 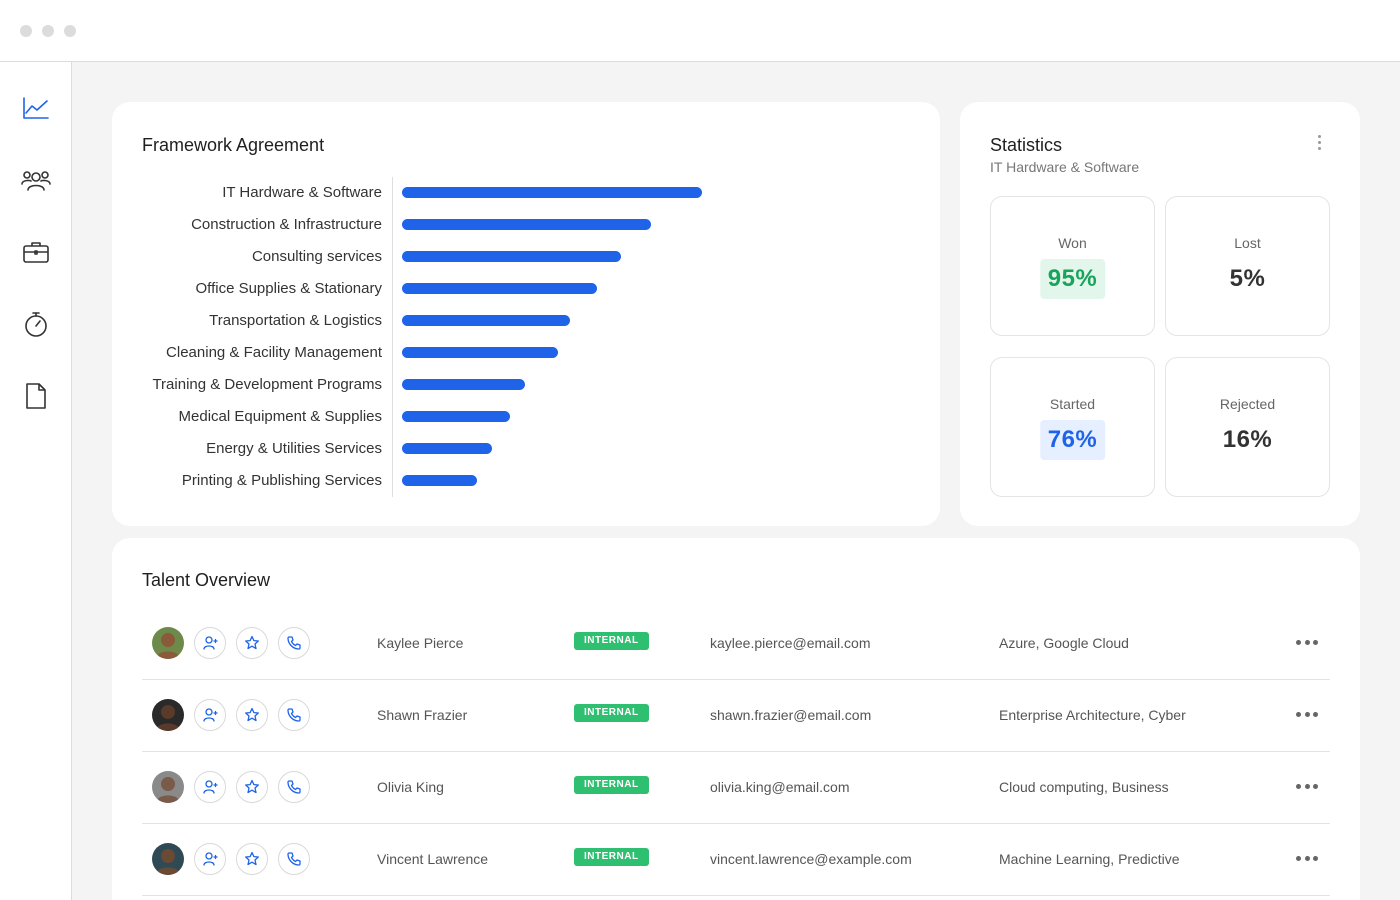 What do you see at coordinates (206, 580) in the screenshot?
I see `talent-title: Talent Overview` at bounding box center [206, 580].